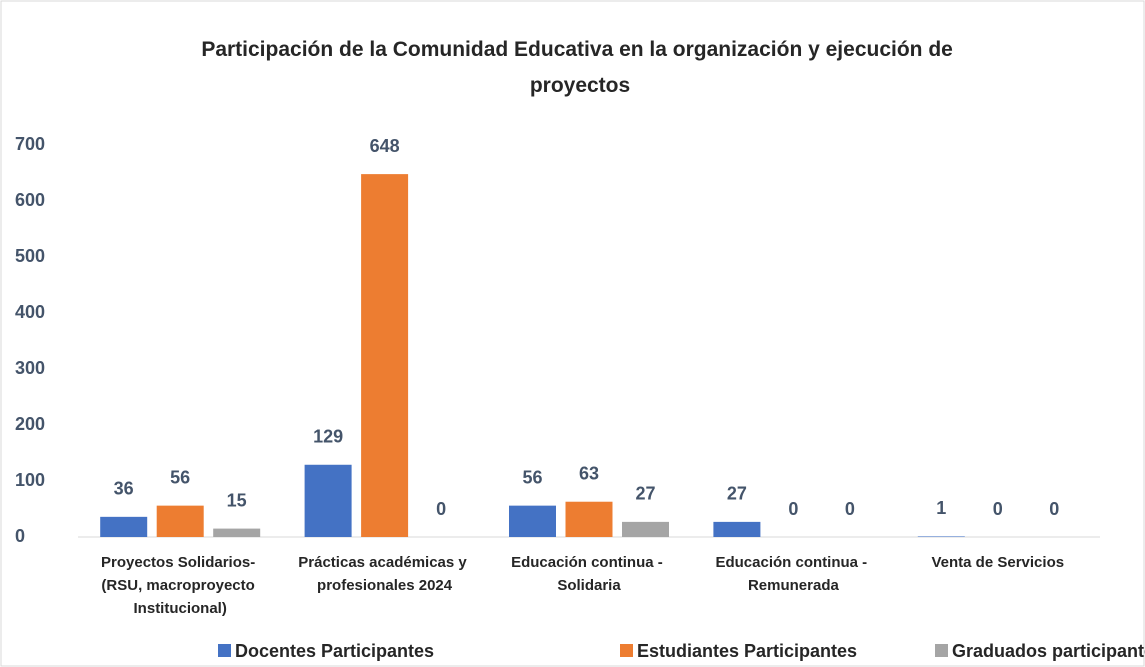 This screenshot has height=667, width=1145. What do you see at coordinates (385, 146) in the screenshot?
I see `data-label: 648` at bounding box center [385, 146].